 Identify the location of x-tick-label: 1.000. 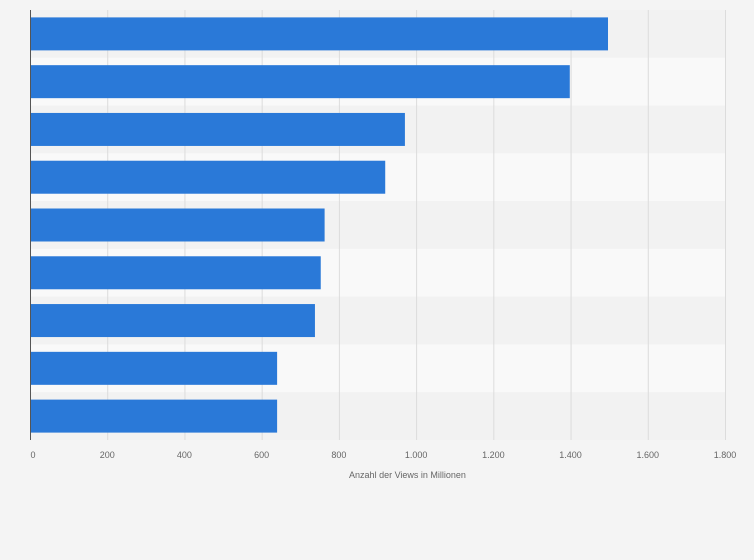
(416, 455).